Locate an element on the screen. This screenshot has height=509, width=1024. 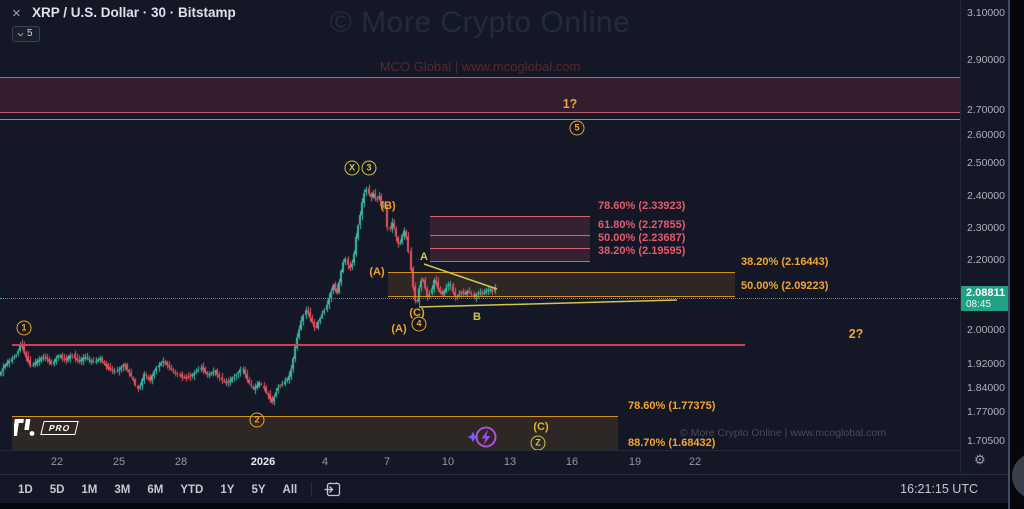
wave-label-3: 3 is located at coordinates (369, 168).